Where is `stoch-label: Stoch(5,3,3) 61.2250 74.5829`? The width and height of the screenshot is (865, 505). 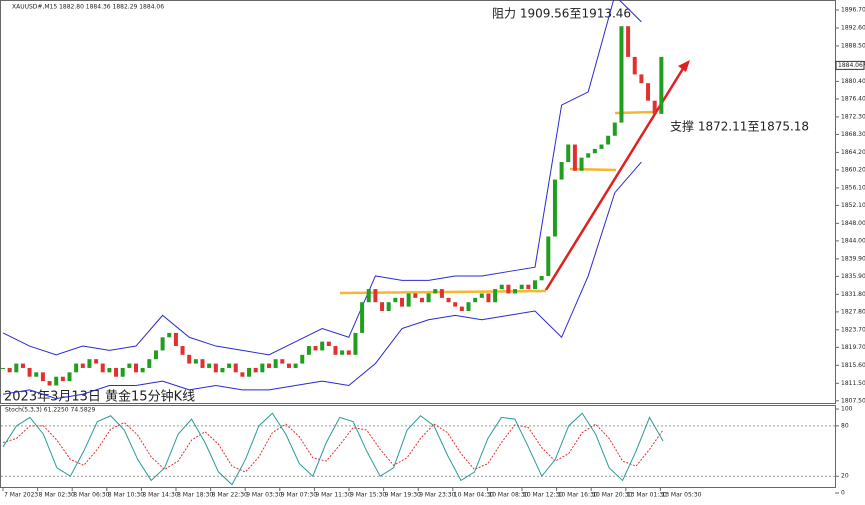
stoch-label: Stoch(5,3,3) 61.2250 74.5829 is located at coordinates (50, 410).